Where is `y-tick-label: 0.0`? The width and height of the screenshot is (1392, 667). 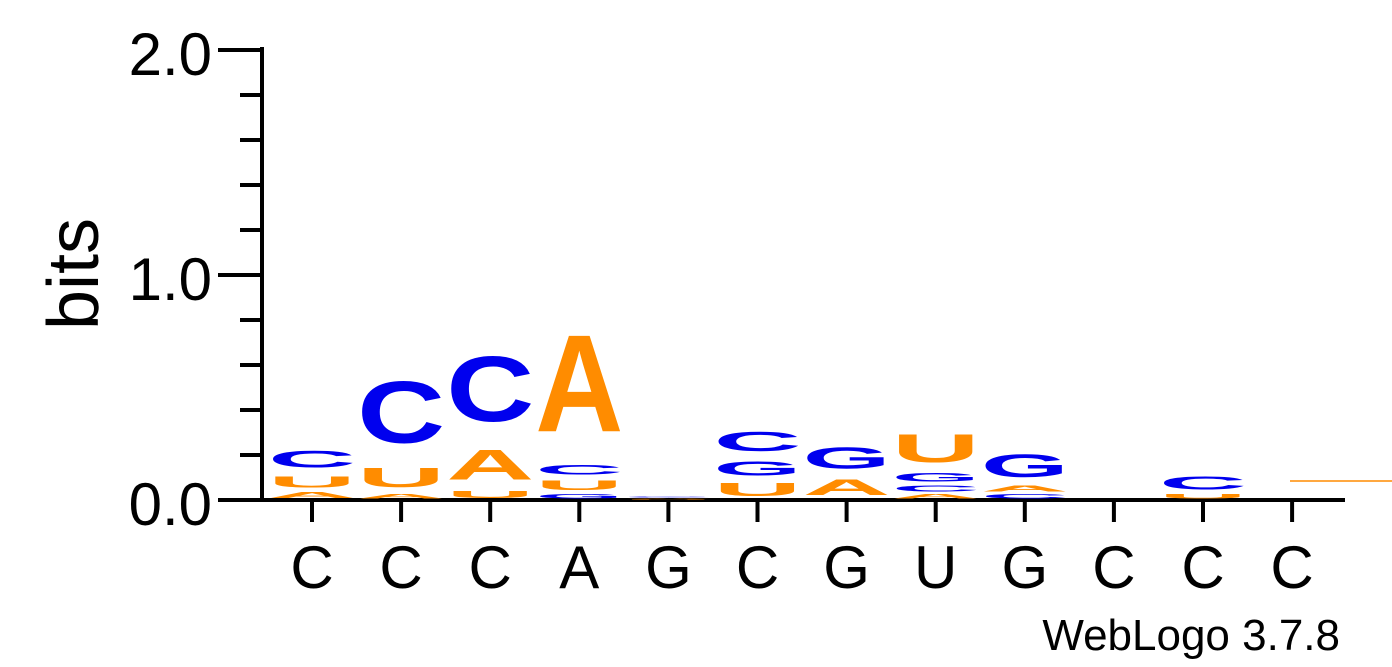 y-tick-label: 0.0 is located at coordinates (170, 504).